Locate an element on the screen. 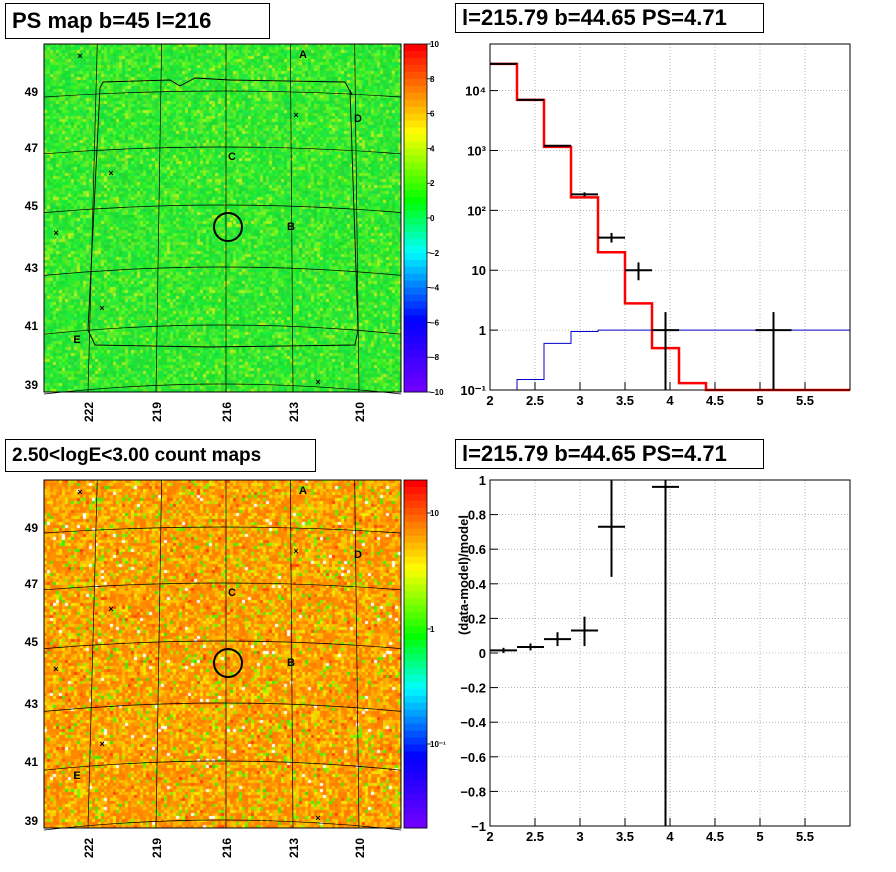 This screenshot has height=872, width=896. survey-region-boundary is located at coordinates (223, 212).